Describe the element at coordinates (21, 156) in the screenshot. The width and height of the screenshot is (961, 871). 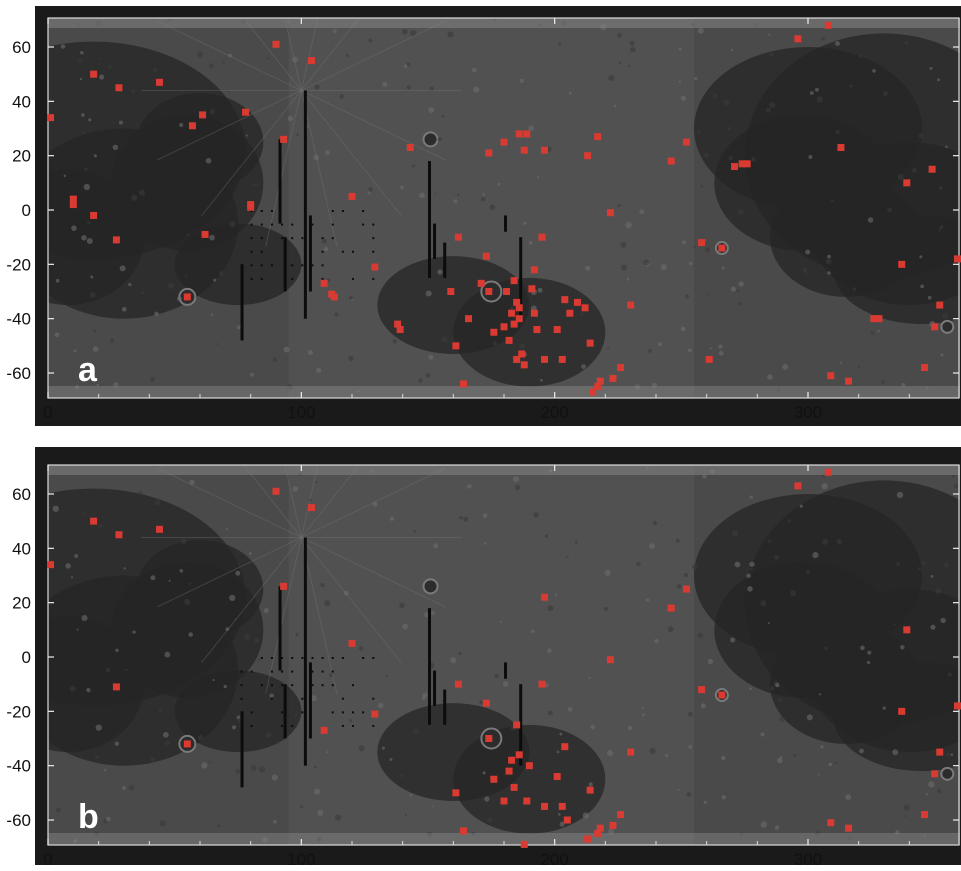
I see `y-tick-label: 20` at that location.